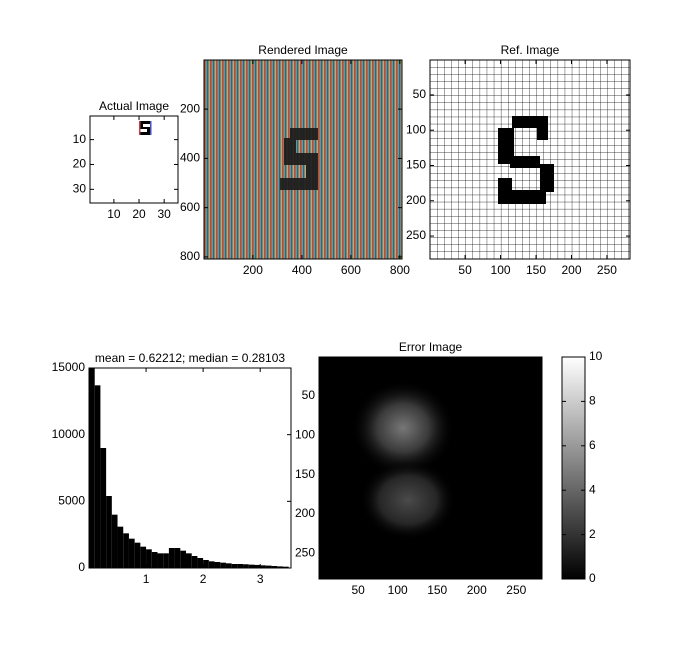 Image resolution: width=696 pixels, height=655 pixels. I want to click on colorbar-tick-label: 2, so click(592, 534).